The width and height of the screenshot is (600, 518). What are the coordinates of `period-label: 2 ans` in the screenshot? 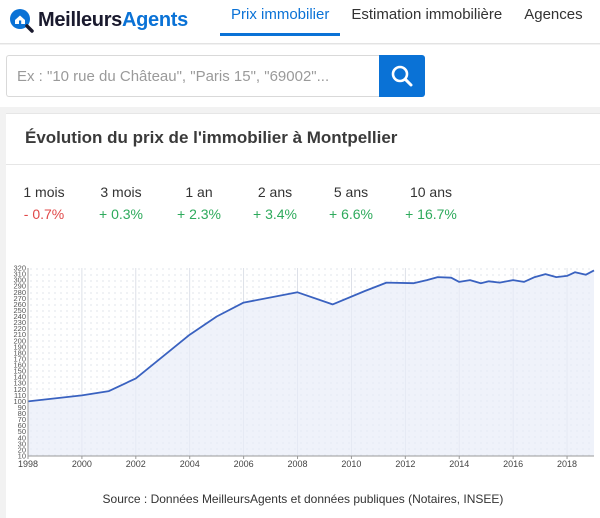 It's located at (275, 192).